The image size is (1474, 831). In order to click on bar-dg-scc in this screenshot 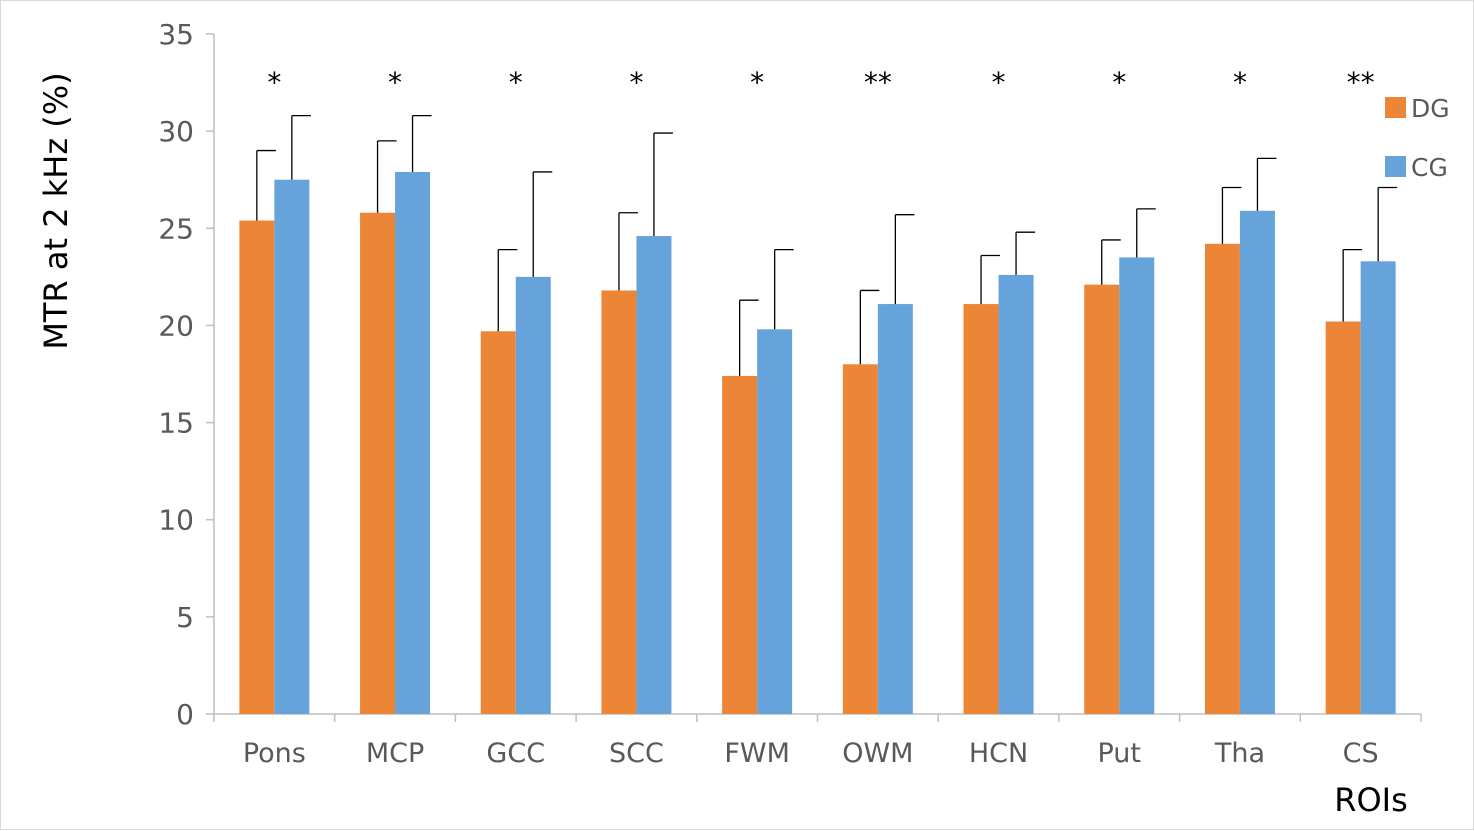, I will do `click(619, 502)`.